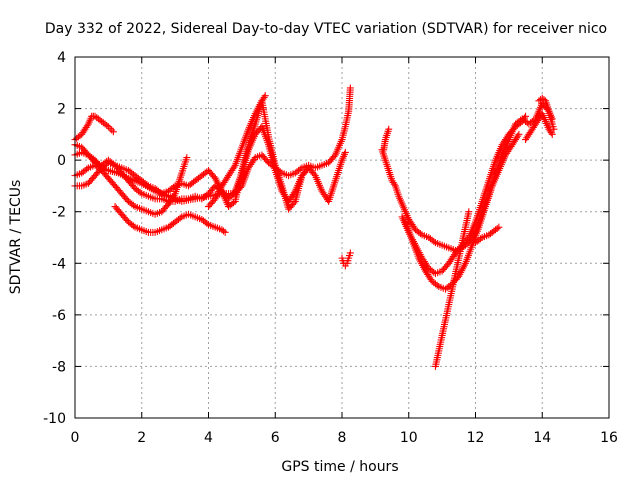 This screenshot has width=640, height=480. Describe the element at coordinates (141, 438) in the screenshot. I see `x-tick-label: 2` at that location.